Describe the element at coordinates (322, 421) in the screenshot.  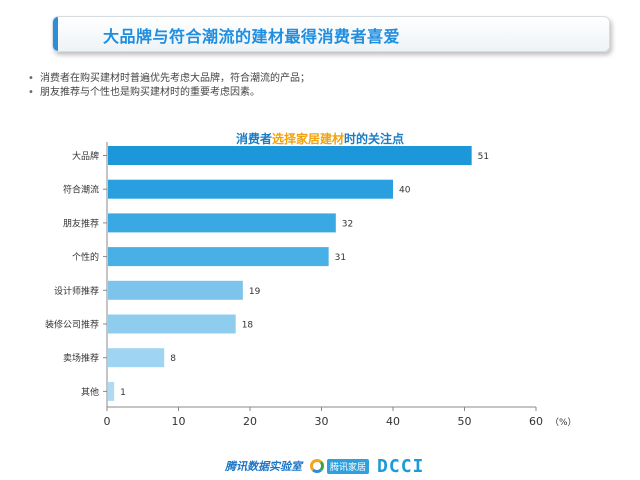
I see `x-tick-label: 30` at that location.